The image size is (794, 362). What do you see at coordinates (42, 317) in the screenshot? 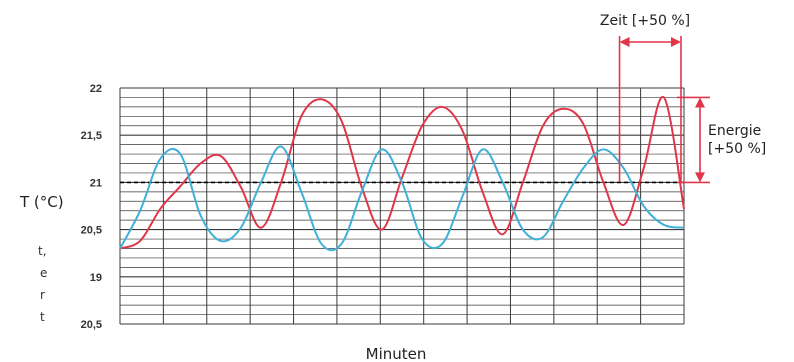
I see `margin-fragment-4: t` at bounding box center [42, 317].